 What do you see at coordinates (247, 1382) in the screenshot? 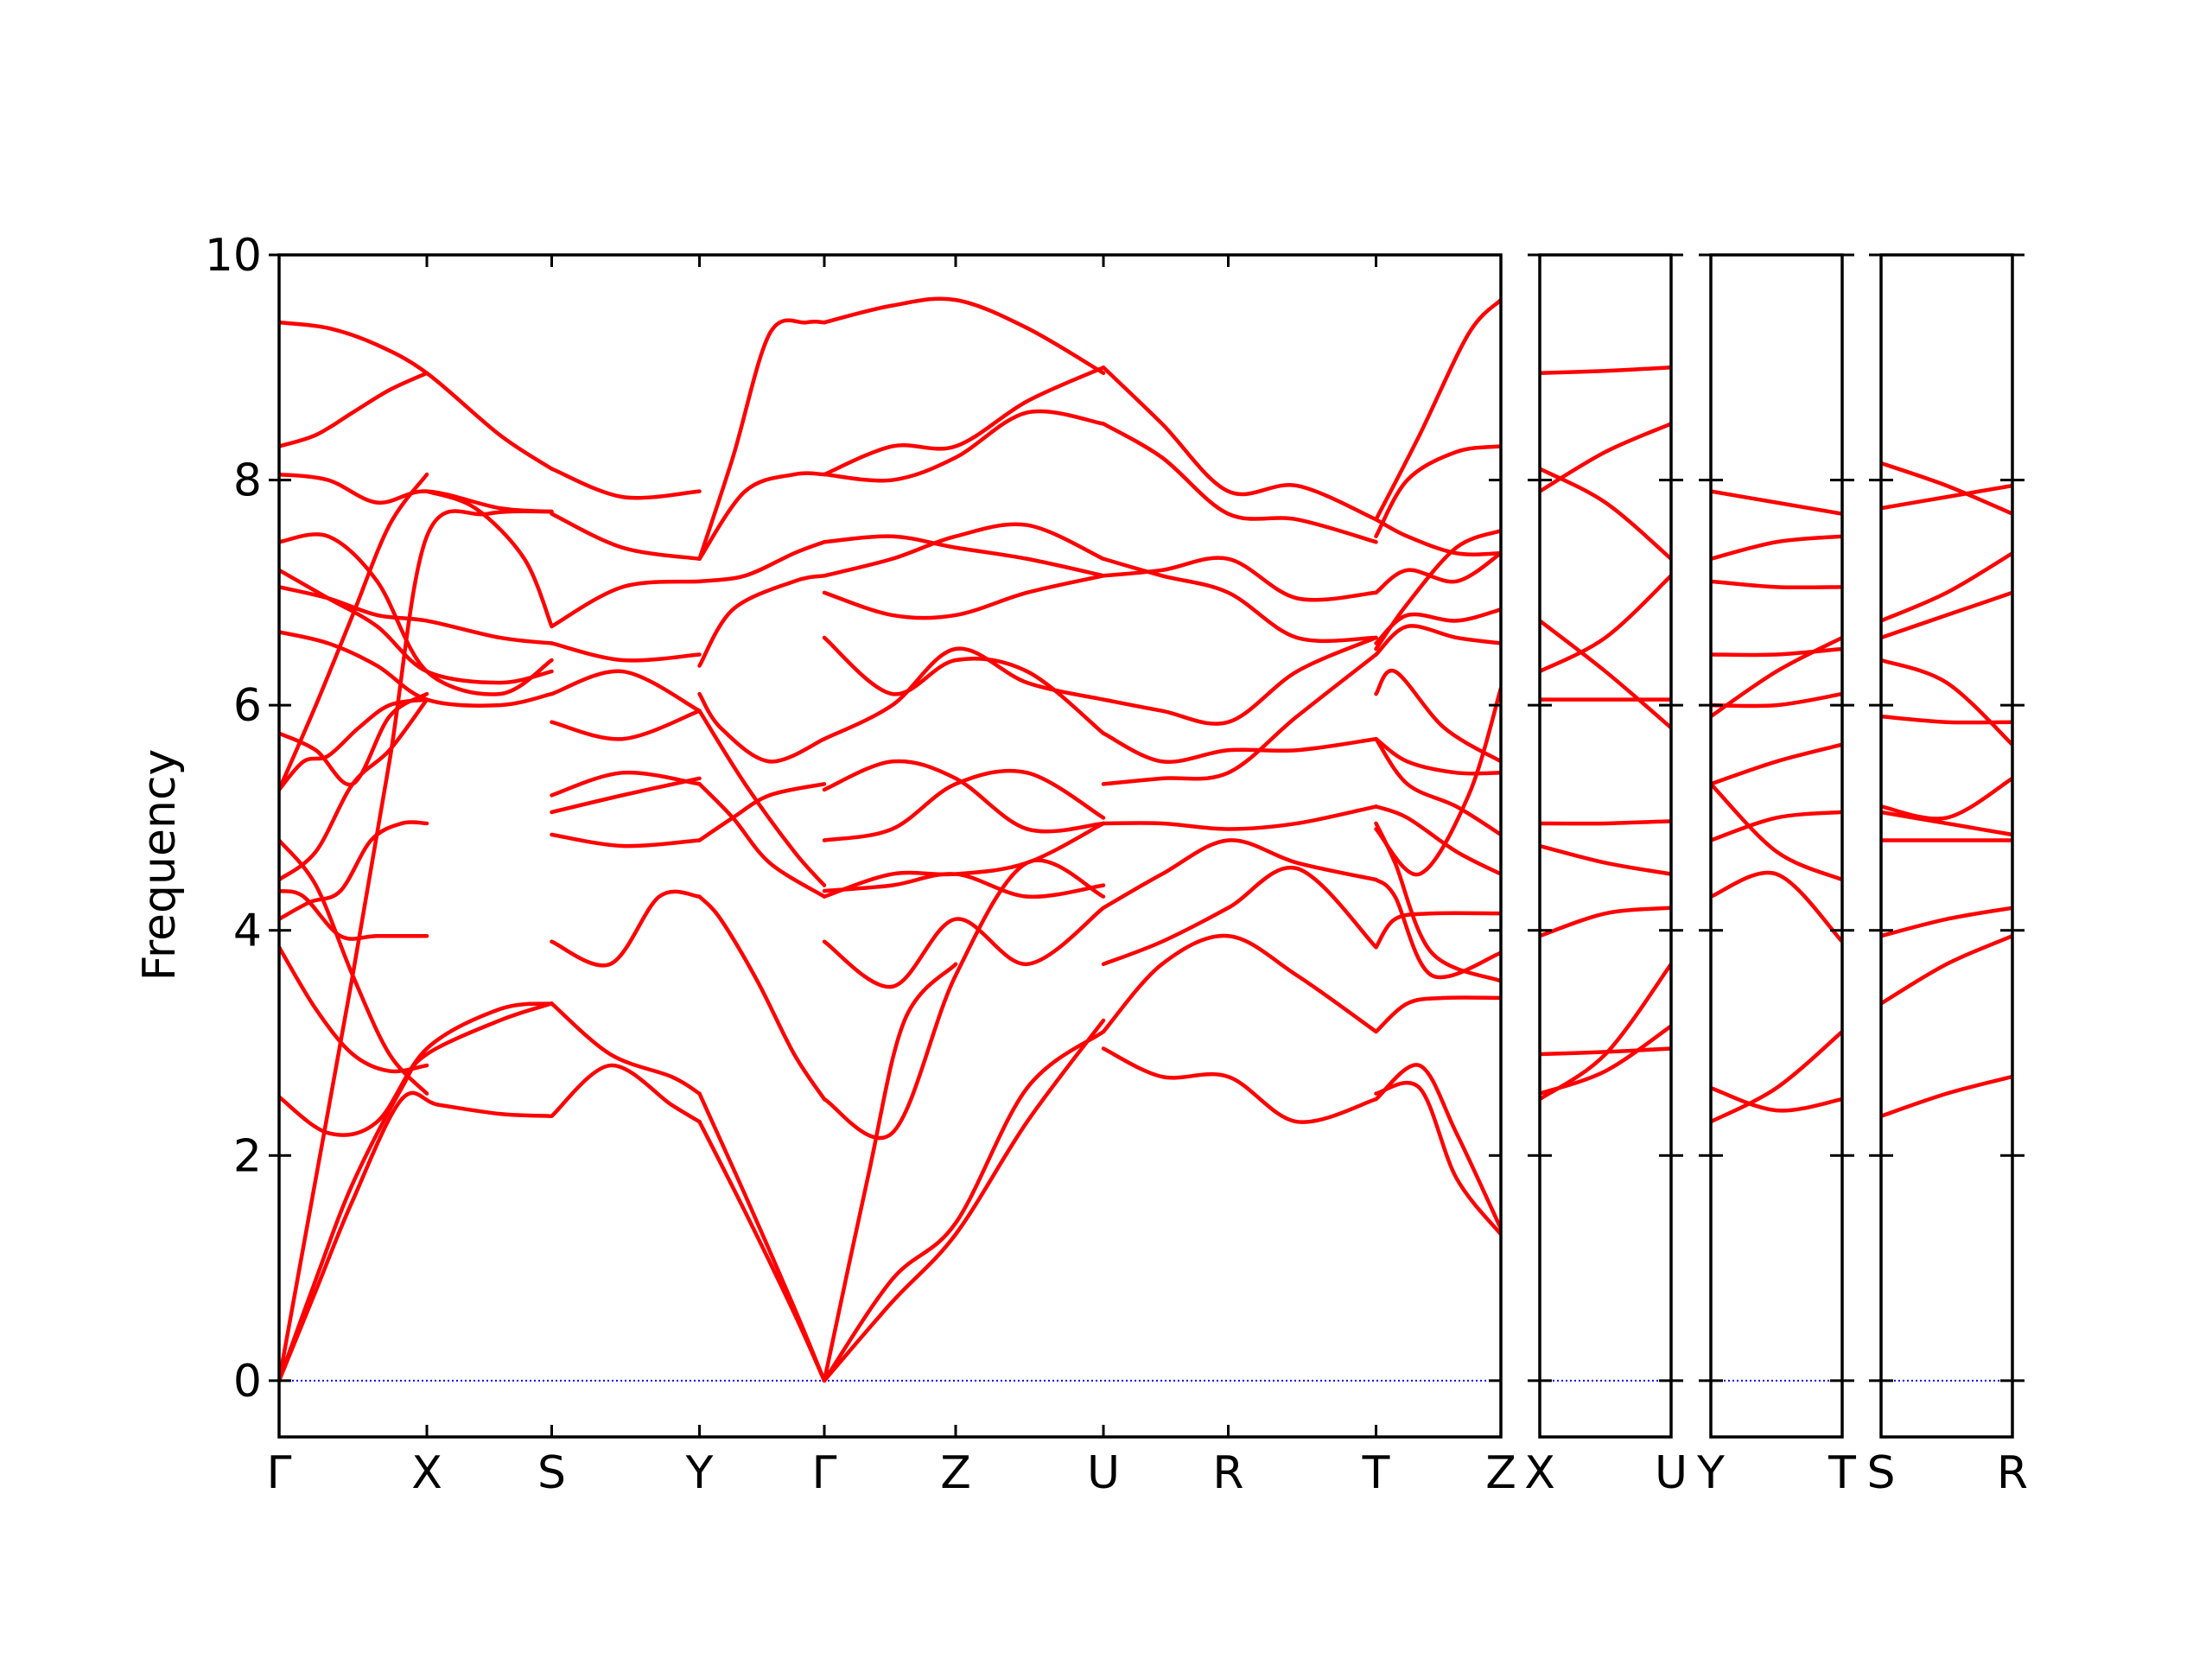
I see `y-tick-label: 0` at bounding box center [247, 1382].